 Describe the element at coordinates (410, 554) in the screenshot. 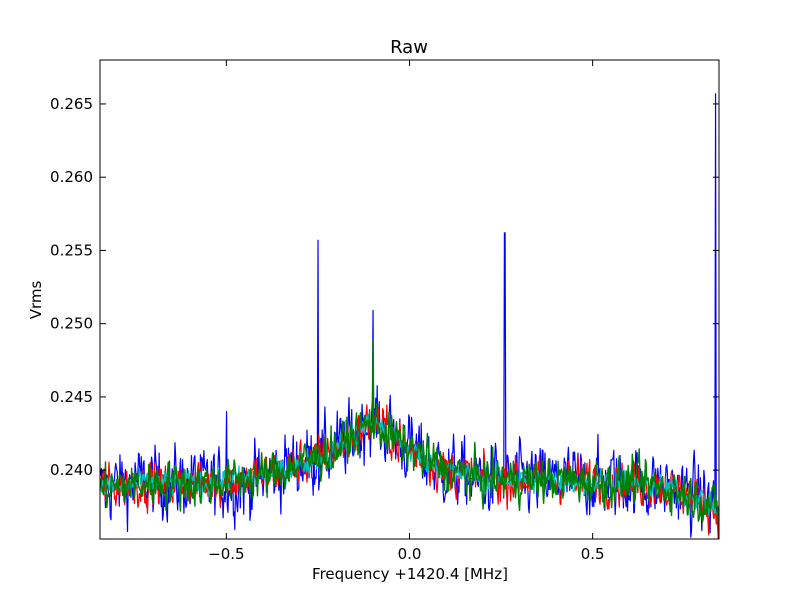

I see `x-tick-label: 0.0` at that location.